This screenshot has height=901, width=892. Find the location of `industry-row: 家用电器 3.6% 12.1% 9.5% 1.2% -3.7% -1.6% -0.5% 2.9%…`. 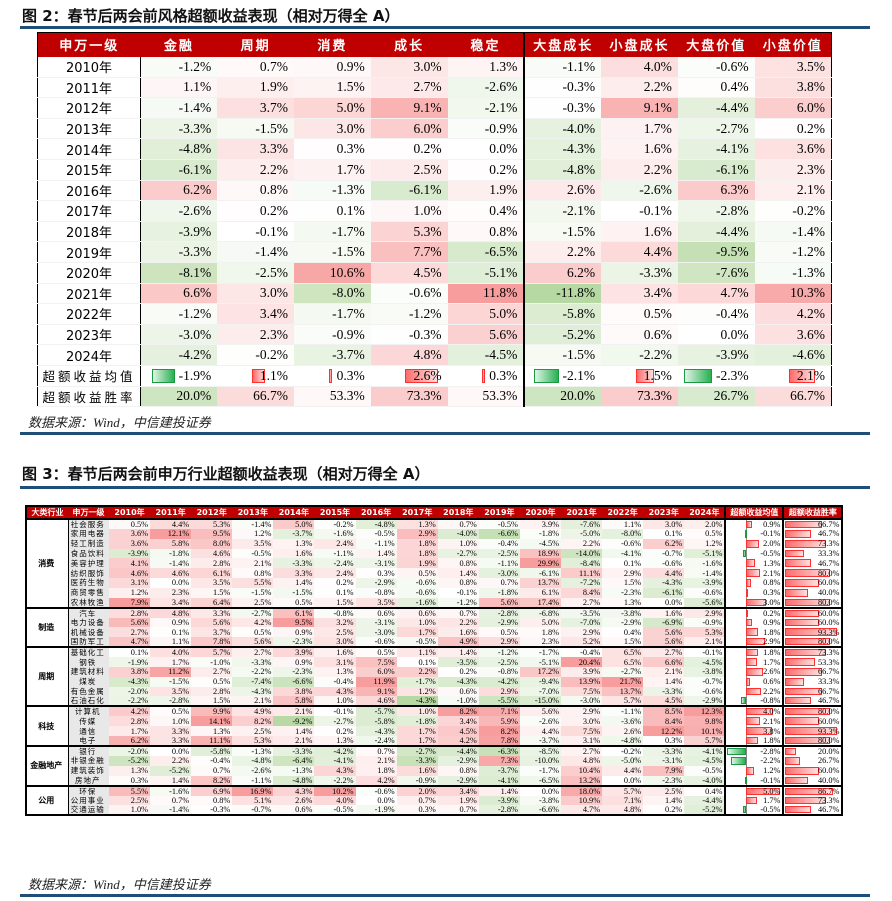

industry-row: 家用电器 3.6% 12.1% 9.5% 1.2% -3.7% -1.6% -0.5% 2.9%… is located at coordinates (434, 534).